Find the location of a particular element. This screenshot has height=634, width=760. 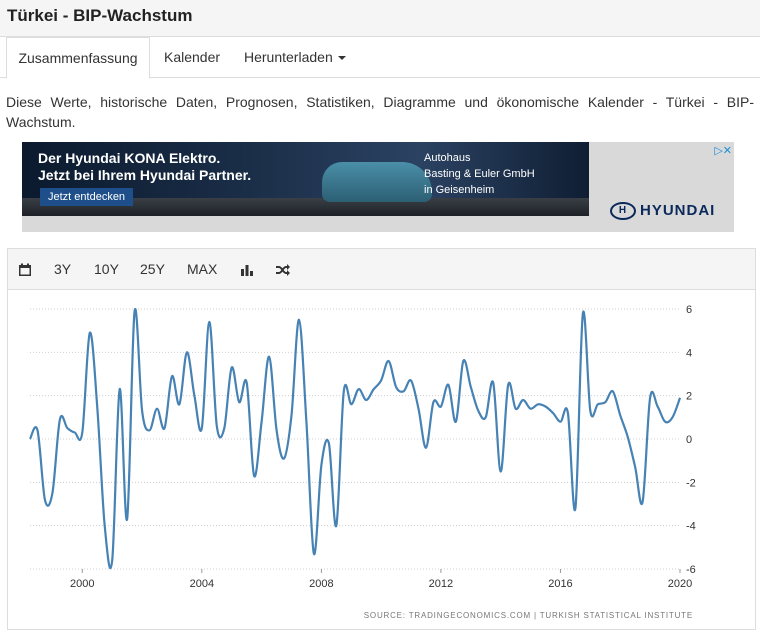

y-tick-label: 0 is located at coordinates (689, 440).